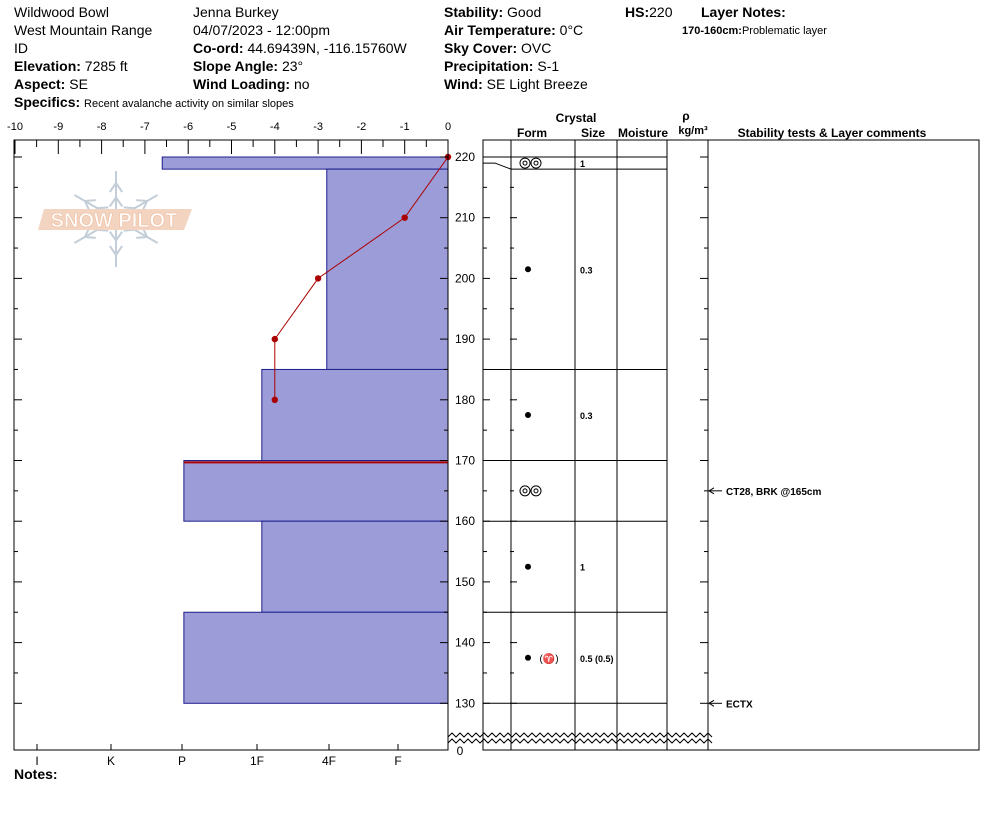 Image resolution: width=994 pixels, height=840 pixels. What do you see at coordinates (465, 339) in the screenshot?
I see `height-tick-label: 190` at bounding box center [465, 339].